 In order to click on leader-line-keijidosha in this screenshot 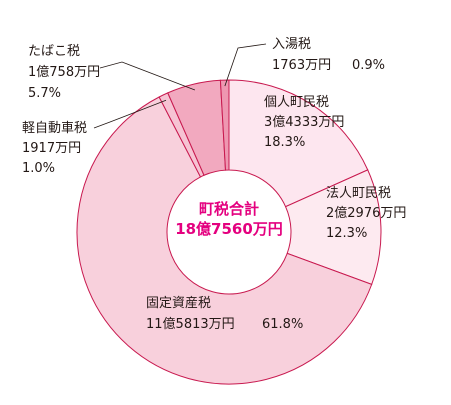, I will do `click(130, 114)`.